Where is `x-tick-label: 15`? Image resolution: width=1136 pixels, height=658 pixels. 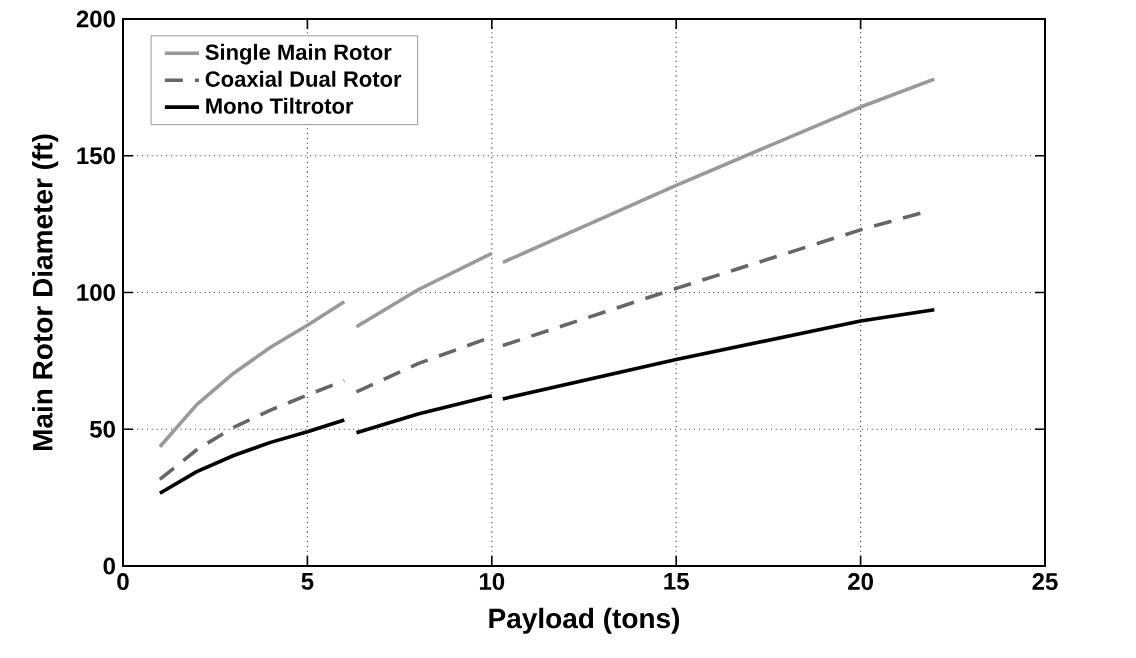 x-tick-label: 15 is located at coordinates (676, 581).